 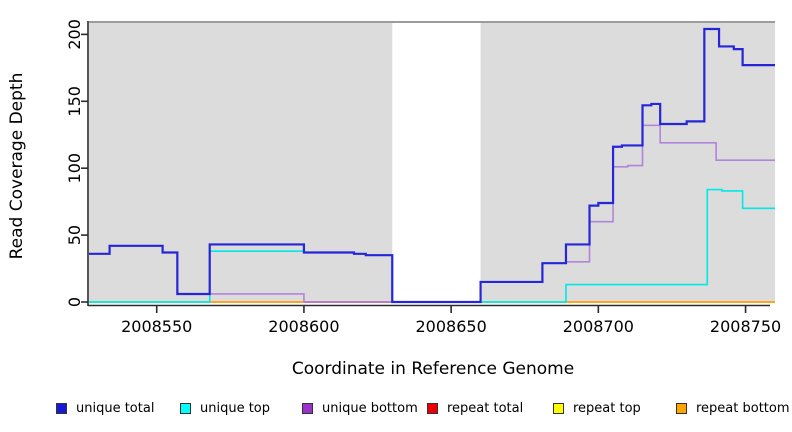 What do you see at coordinates (17, 166) in the screenshot?
I see `y-axis-title: Read Coverage Depth` at bounding box center [17, 166].